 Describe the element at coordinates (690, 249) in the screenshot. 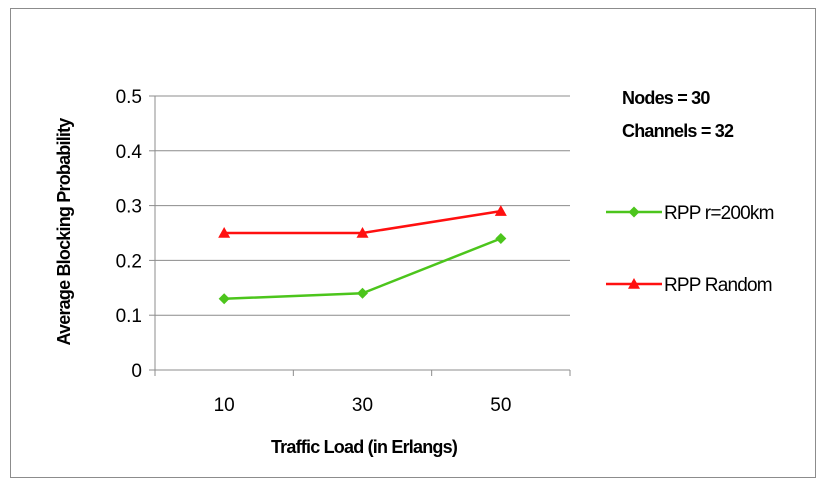

I see `legend: RPP r=200km RPP Random` at that location.